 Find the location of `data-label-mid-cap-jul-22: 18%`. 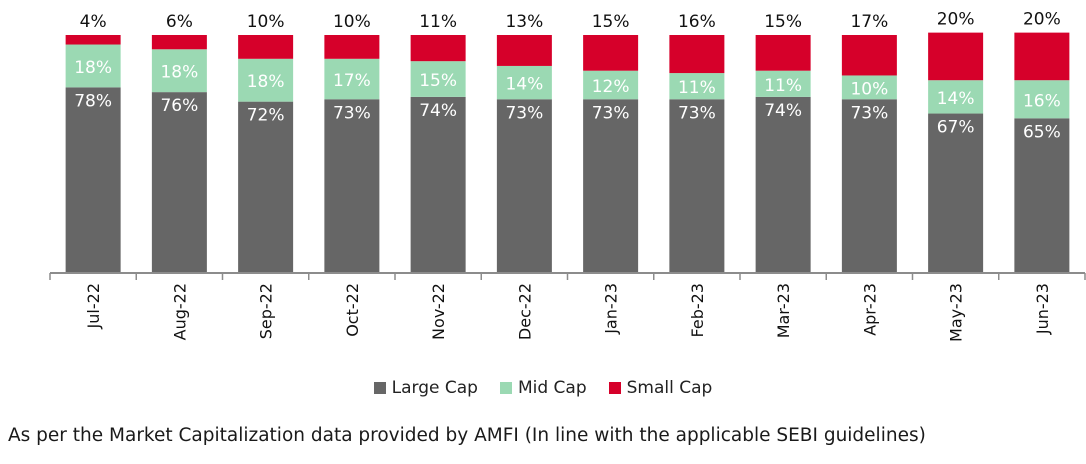

data-label-mid-cap-jul-22: 18% is located at coordinates (93, 68).